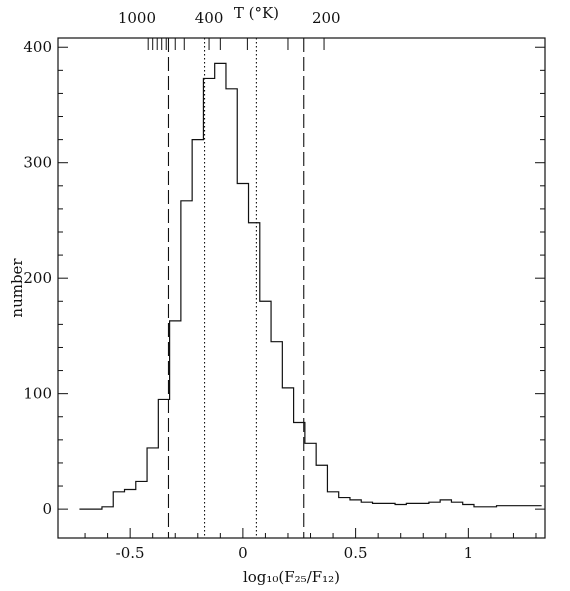  Describe the element at coordinates (256, 13) in the screenshot. I see `top-axis-title: T (°K)` at that location.